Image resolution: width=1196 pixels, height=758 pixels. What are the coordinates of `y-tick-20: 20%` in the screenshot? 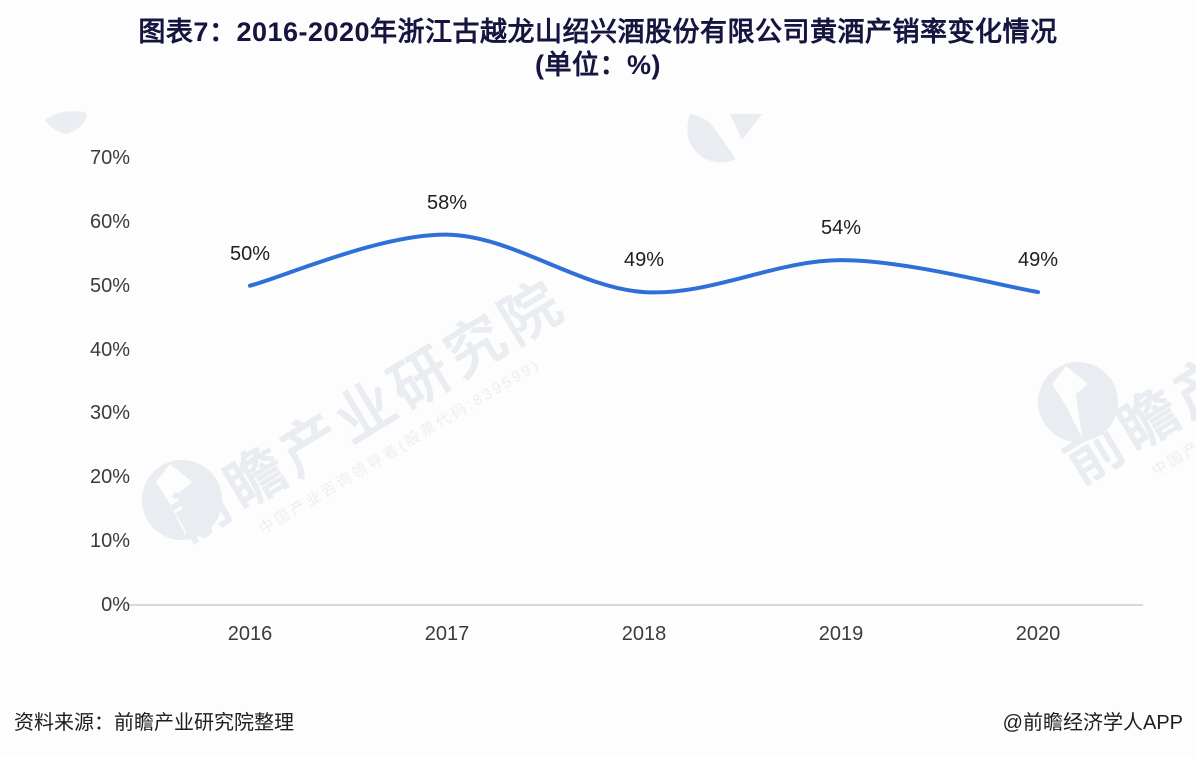 It's located at (109, 477).